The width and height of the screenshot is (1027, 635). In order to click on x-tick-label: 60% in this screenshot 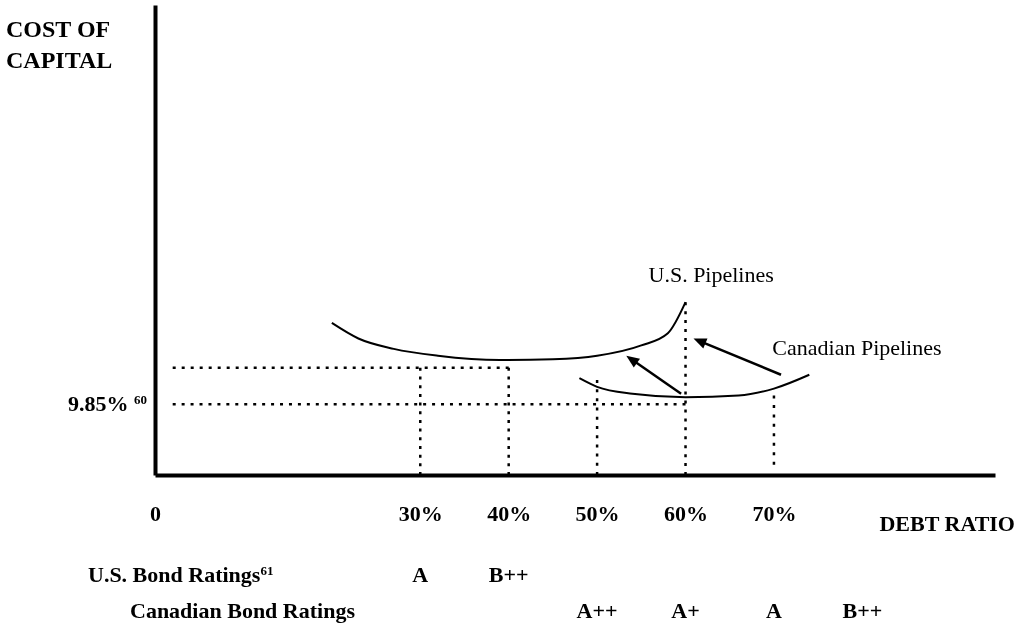, I will do `click(686, 513)`.